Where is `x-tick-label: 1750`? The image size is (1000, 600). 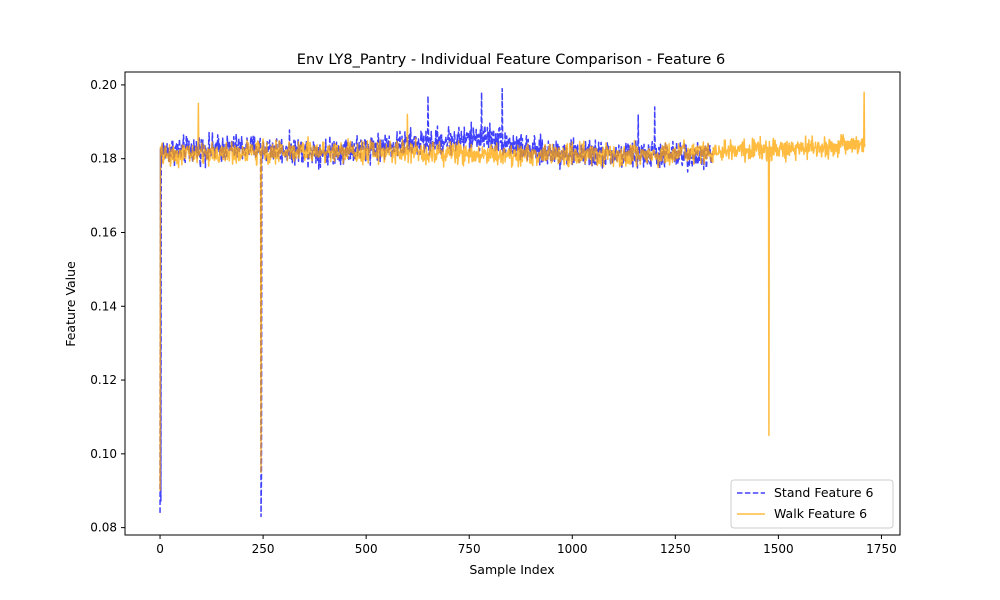
x-tick-label: 1750 is located at coordinates (881, 549).